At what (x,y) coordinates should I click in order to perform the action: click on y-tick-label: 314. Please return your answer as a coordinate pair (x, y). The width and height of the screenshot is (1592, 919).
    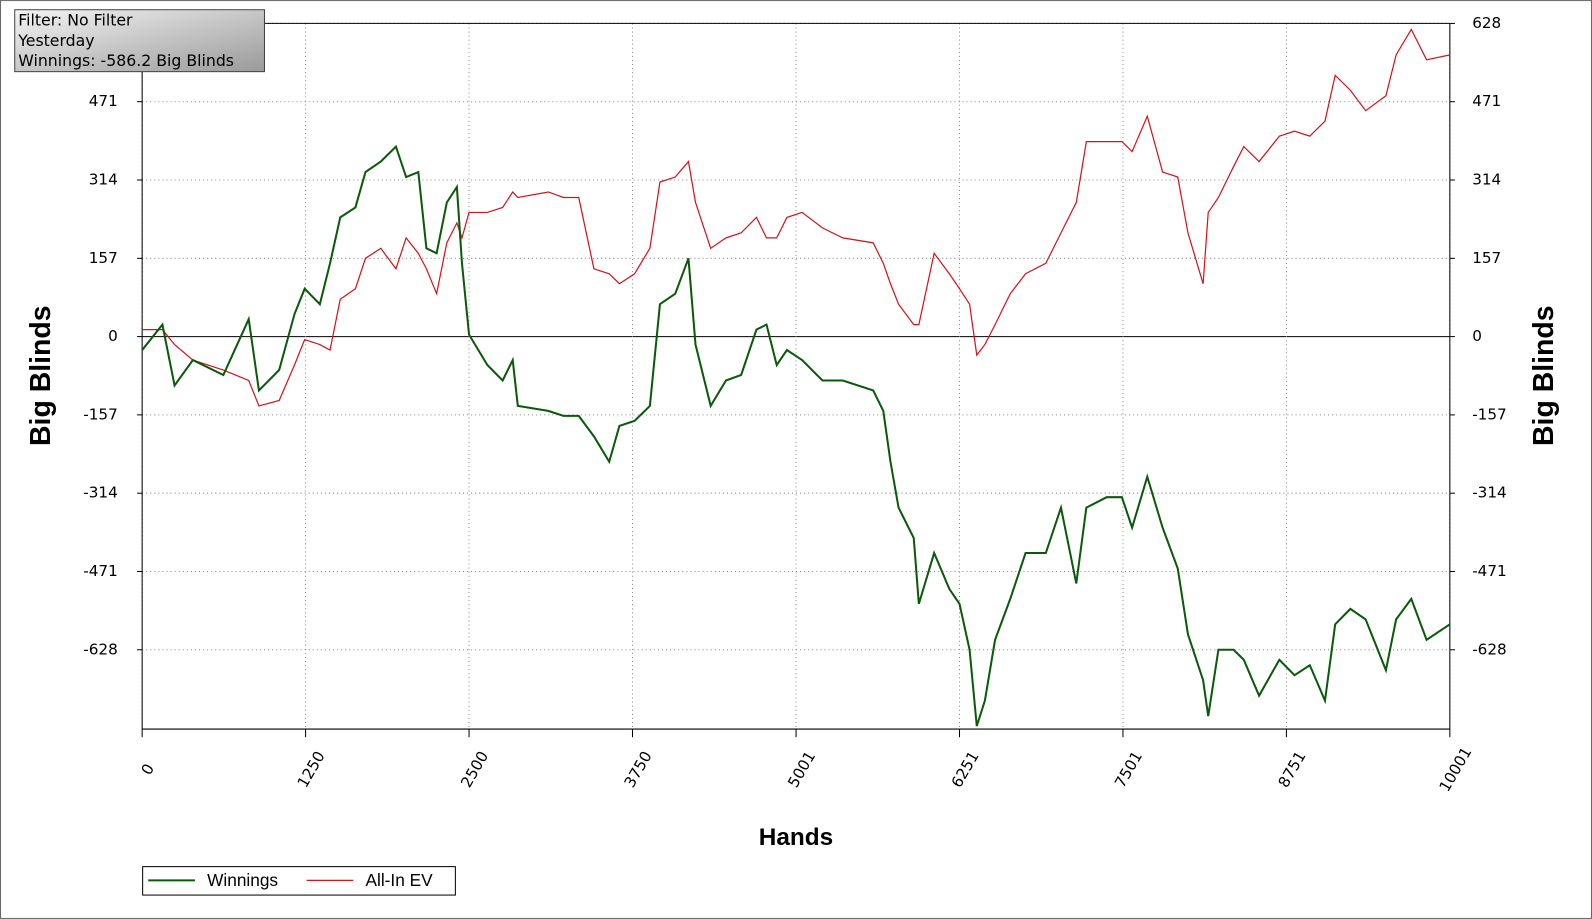
    Looking at the image, I should click on (103, 180).